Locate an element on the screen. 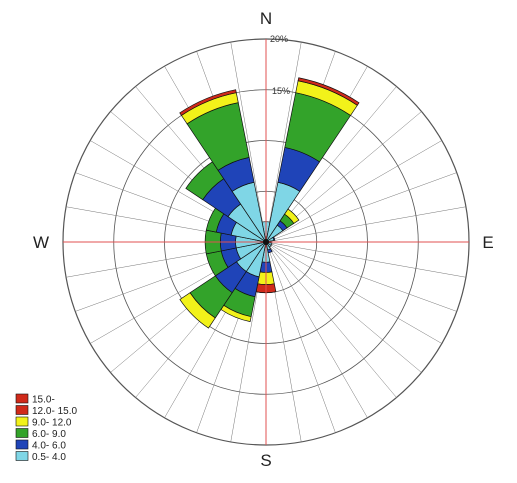 The image size is (517, 483). direction-label-e: E is located at coordinates (487, 242).